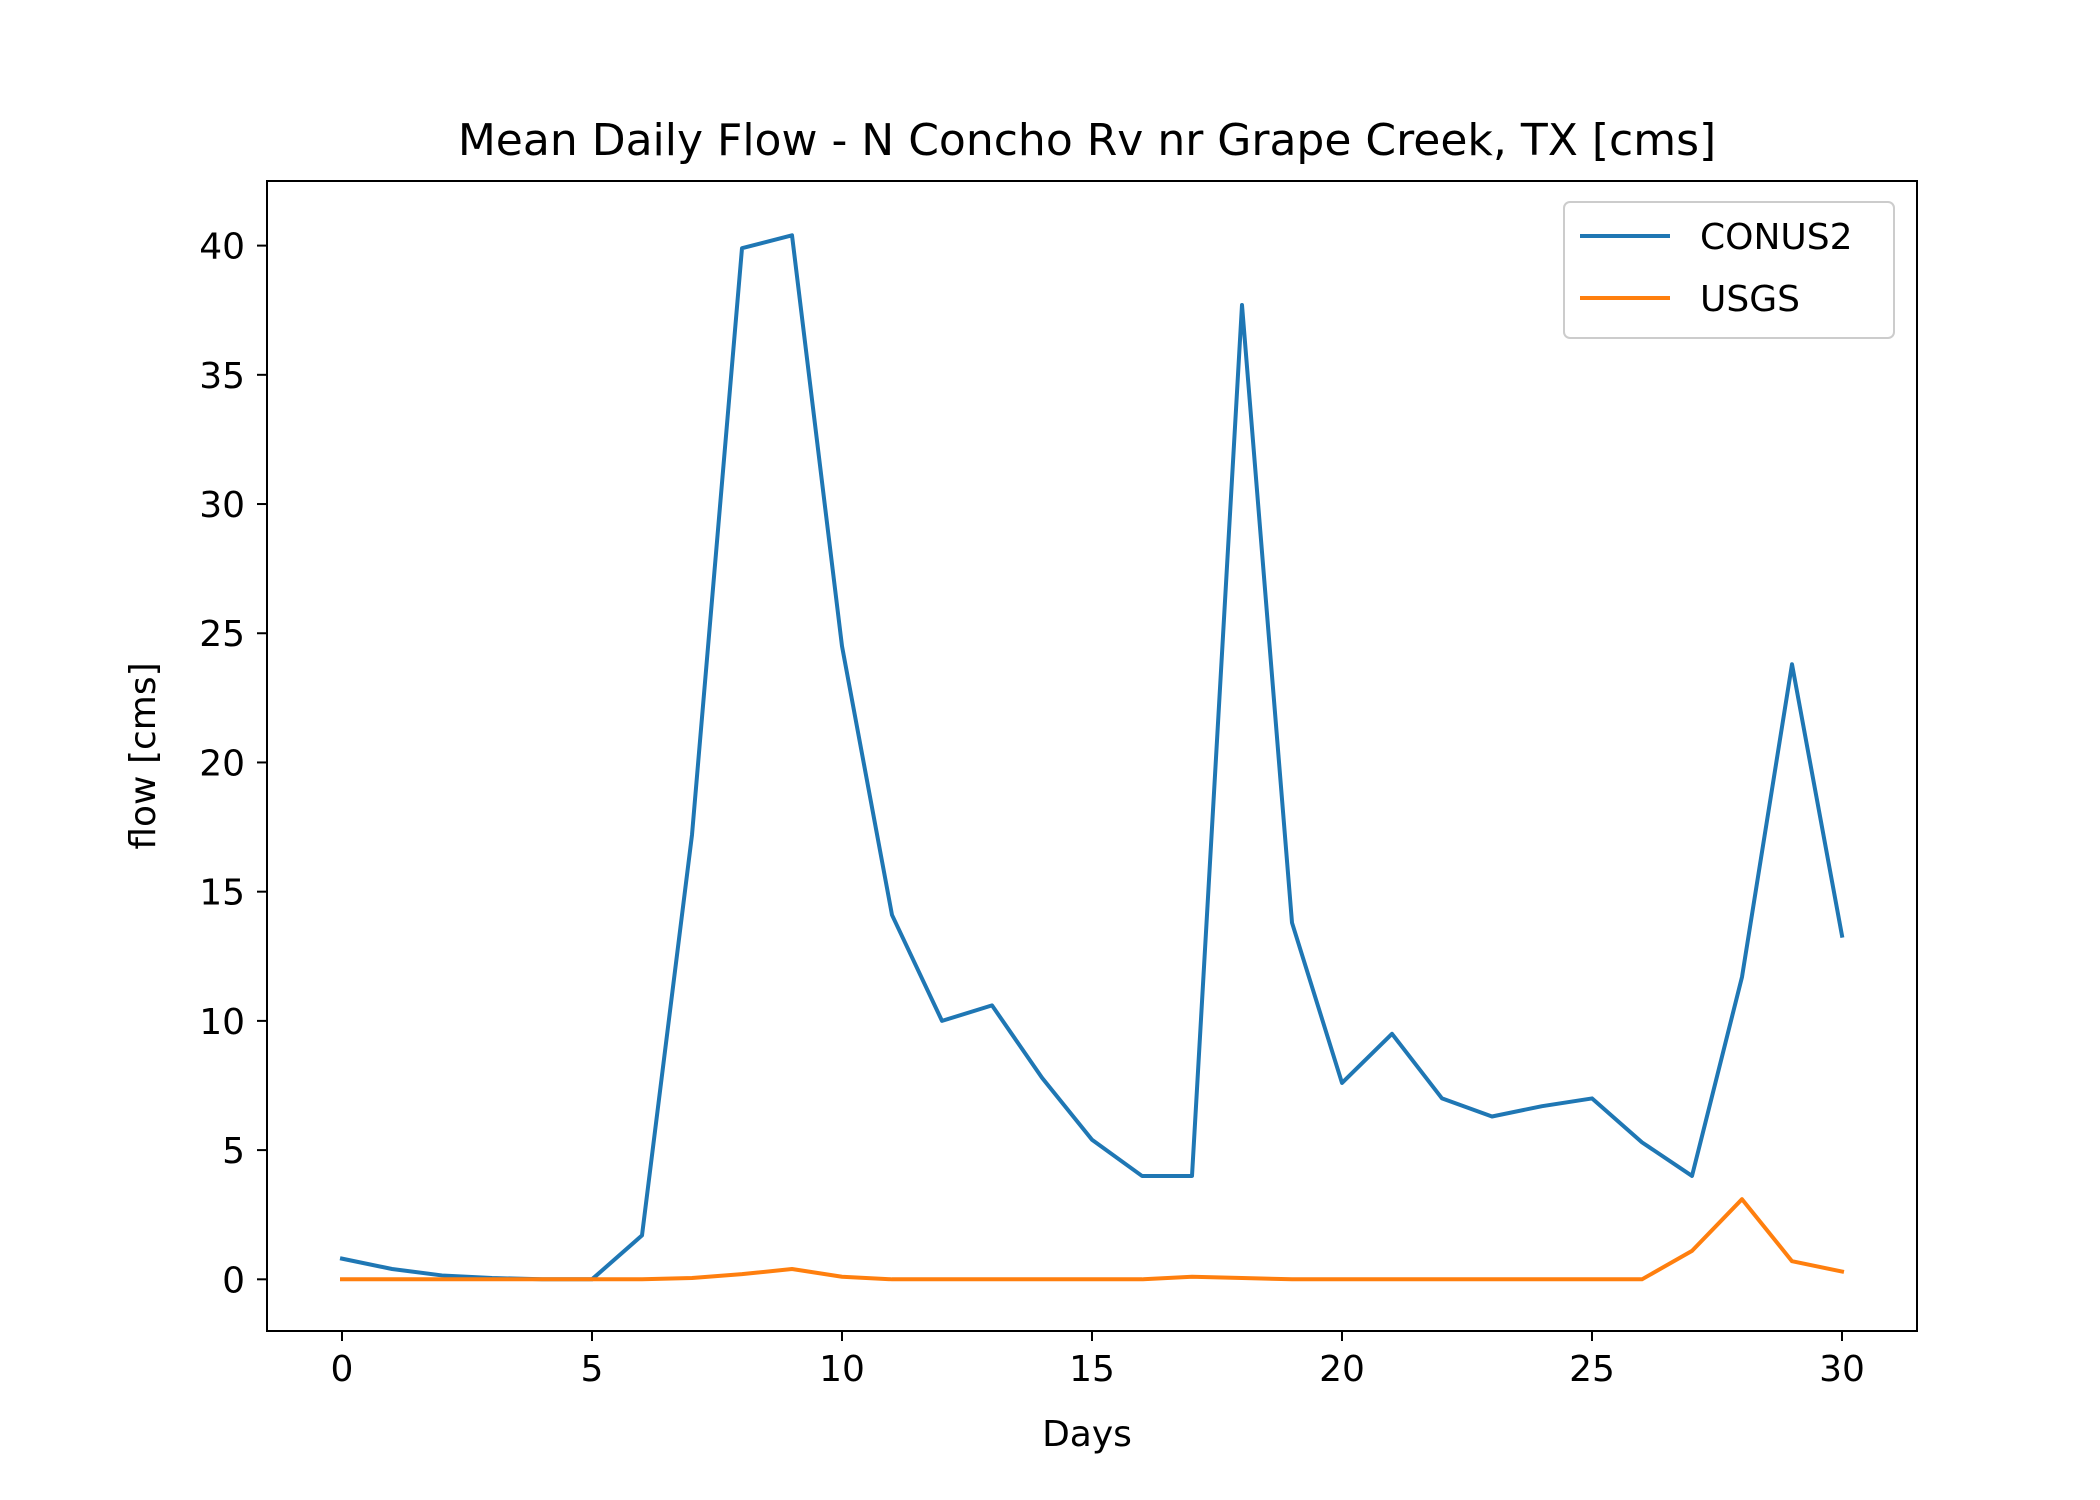 Image resolution: width=2100 pixels, height=1500 pixels. I want to click on x-tick-label: 5, so click(592, 1369).